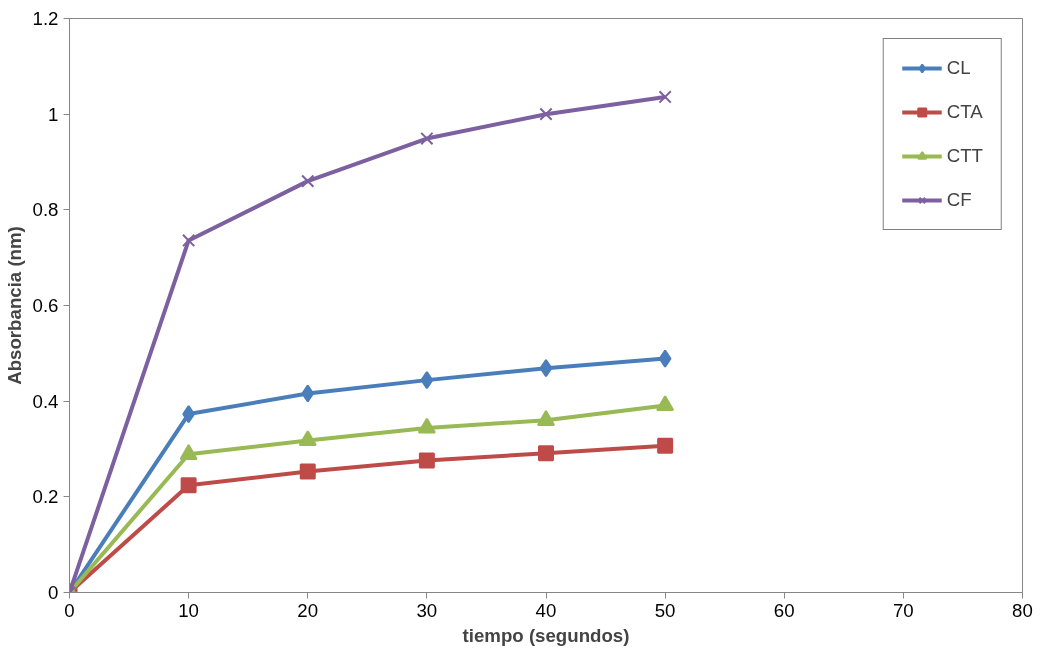 The height and width of the screenshot is (652, 1045). I want to click on y-tick-label: 0.4, so click(45, 401).